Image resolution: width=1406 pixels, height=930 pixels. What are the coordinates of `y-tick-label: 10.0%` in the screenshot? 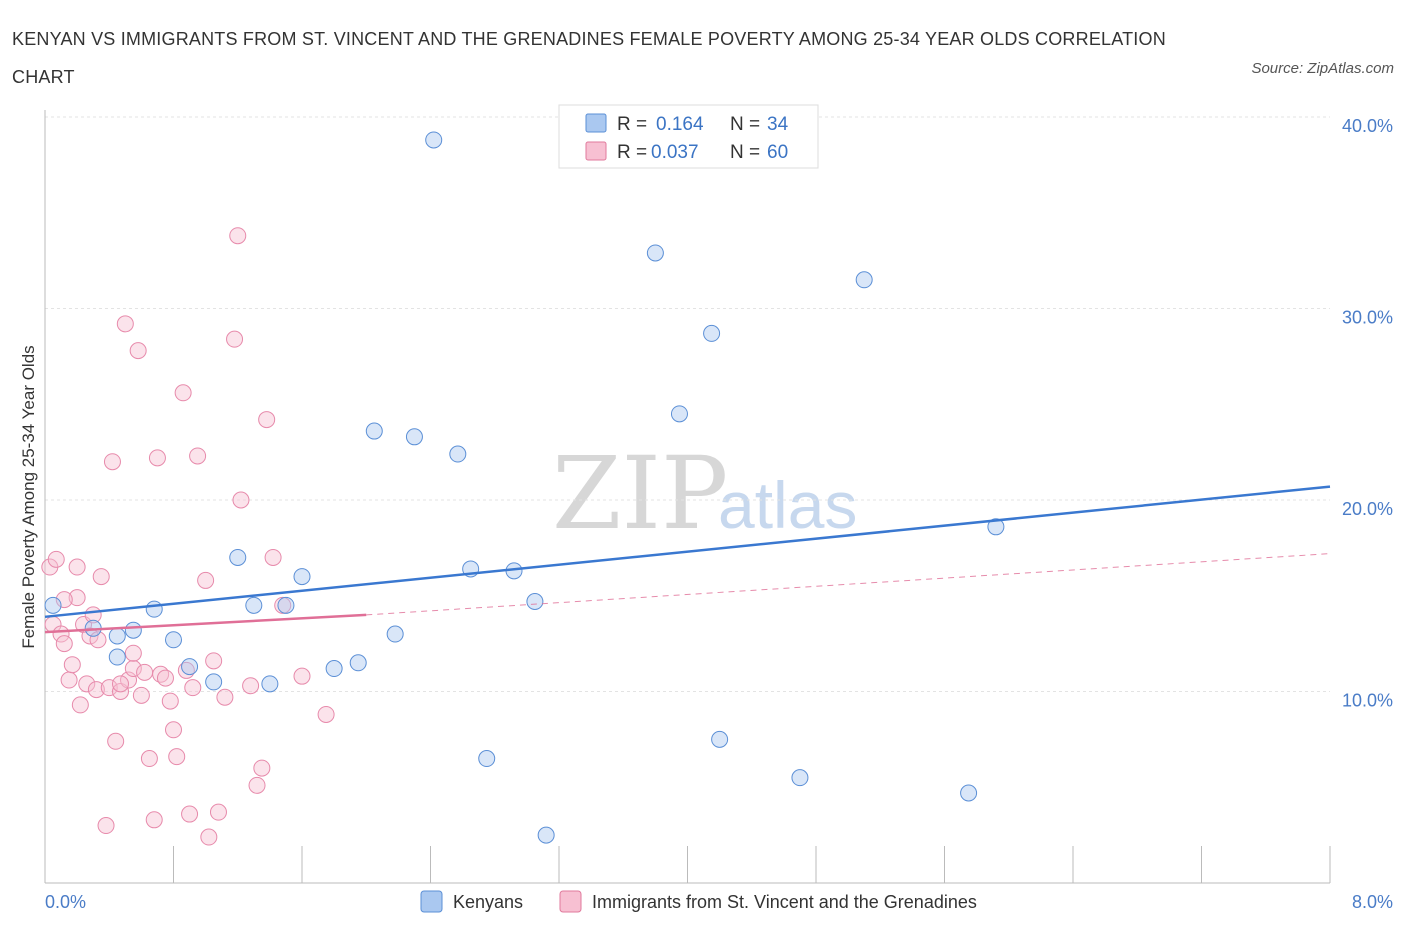 It's located at (1367, 701).